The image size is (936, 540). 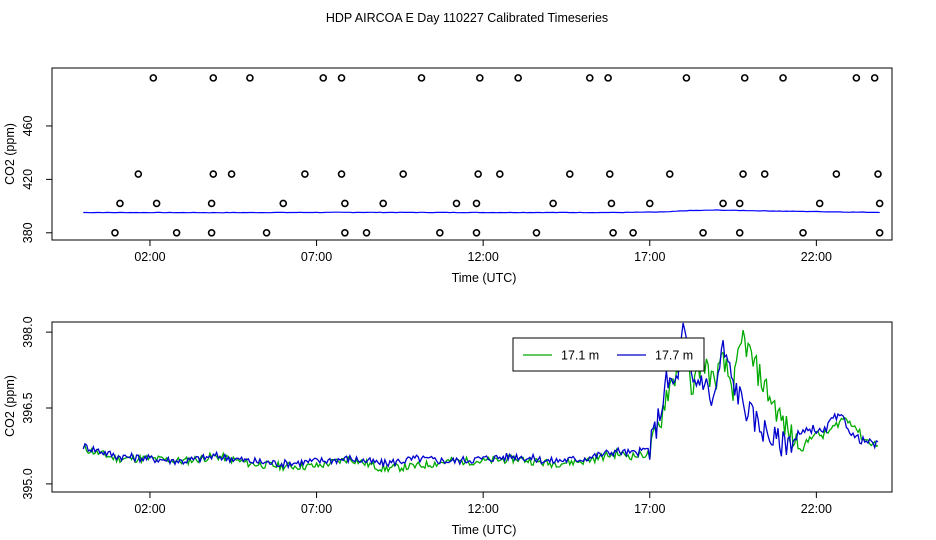 What do you see at coordinates (28, 179) in the screenshot?
I see `top-y-tick-label: 420` at bounding box center [28, 179].